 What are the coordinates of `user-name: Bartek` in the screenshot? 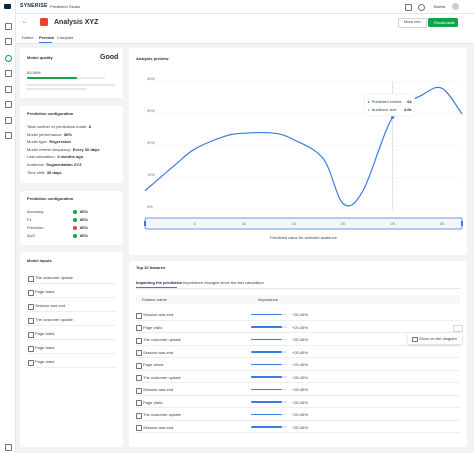 It's located at (440, 6).